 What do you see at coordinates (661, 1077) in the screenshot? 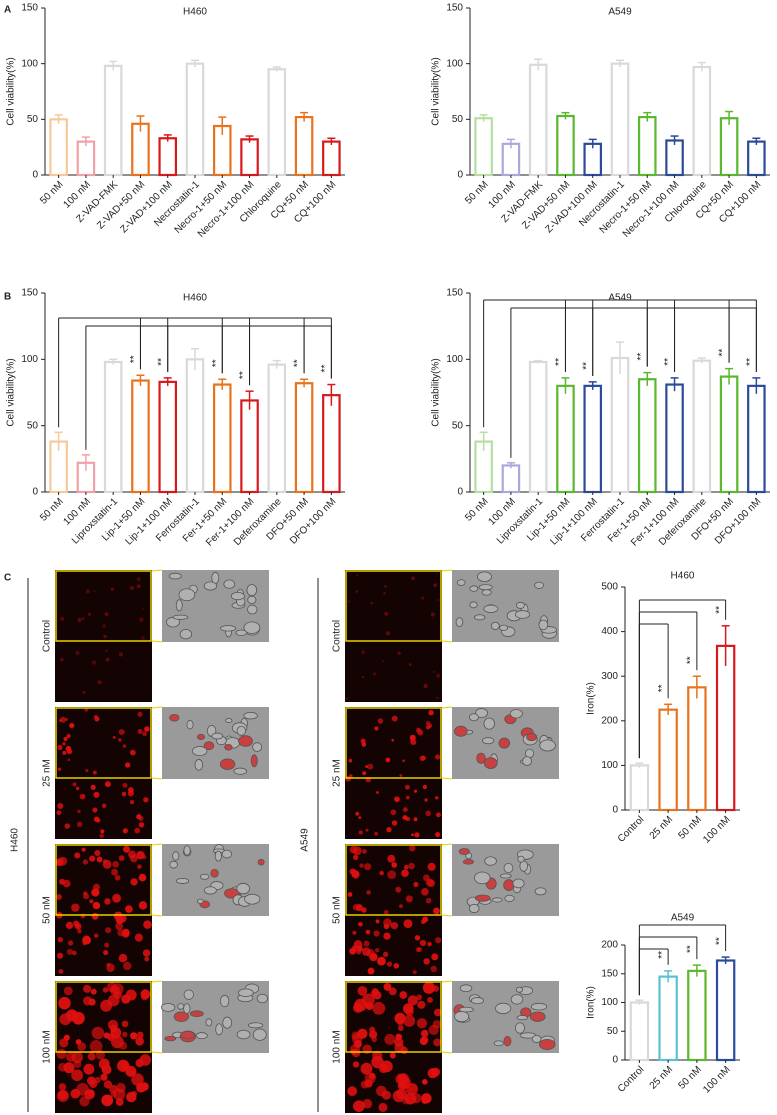
I see `x-tick-label: 25 nM` at bounding box center [661, 1077].